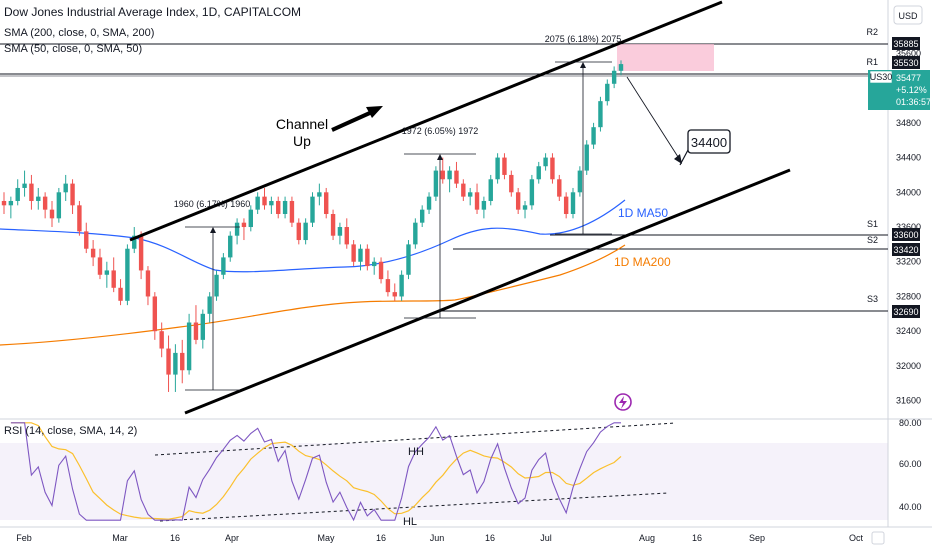 The image size is (932, 550). What do you see at coordinates (440, 131) in the screenshot?
I see `move2-label: 1972 (6.05%) 1972` at bounding box center [440, 131].